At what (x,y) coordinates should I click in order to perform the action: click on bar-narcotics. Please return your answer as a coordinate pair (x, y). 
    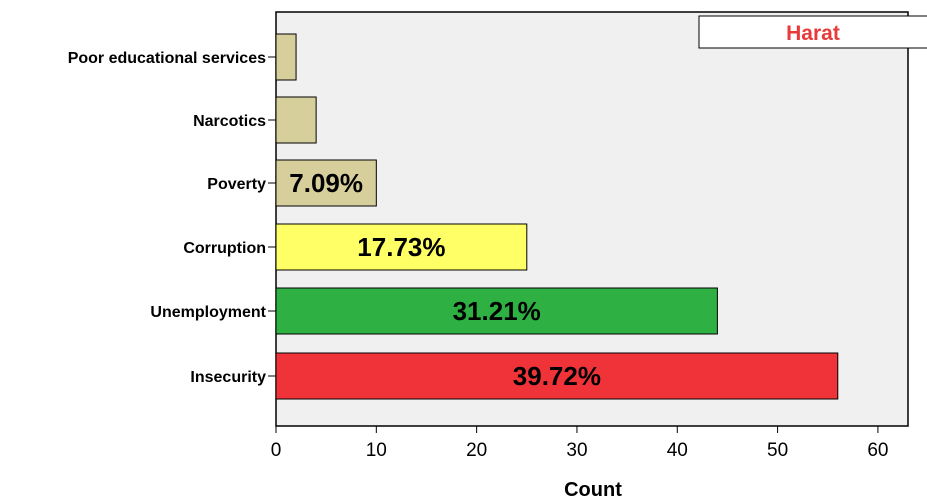
    Looking at the image, I should click on (296, 120).